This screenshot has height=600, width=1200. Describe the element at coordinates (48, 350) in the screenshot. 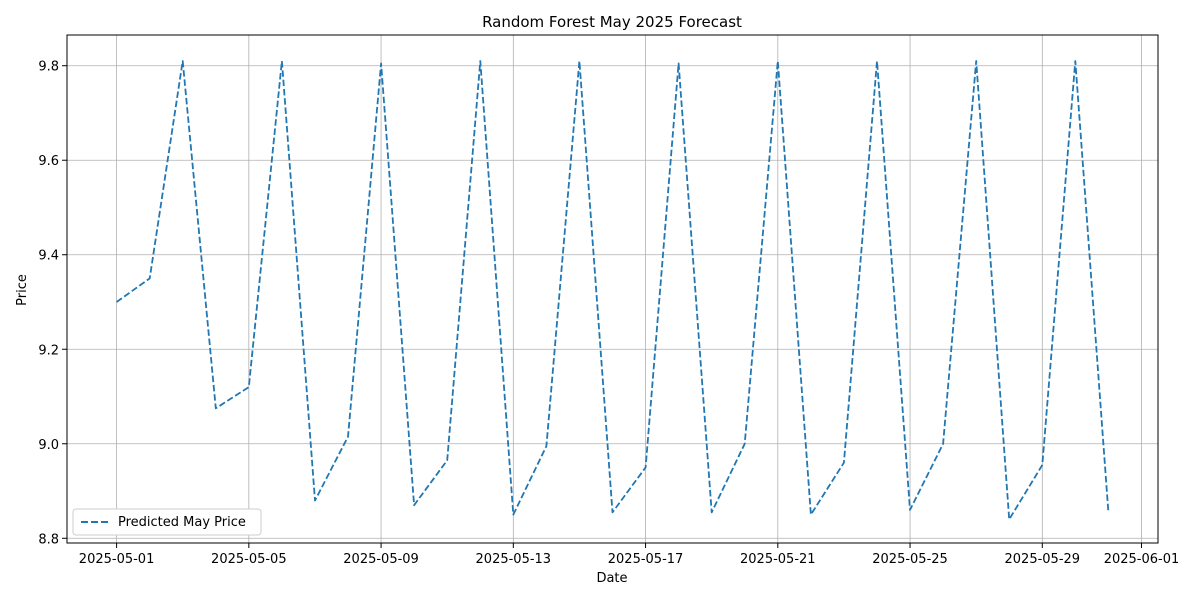

I see `y-tick-label: 9.2` at that location.